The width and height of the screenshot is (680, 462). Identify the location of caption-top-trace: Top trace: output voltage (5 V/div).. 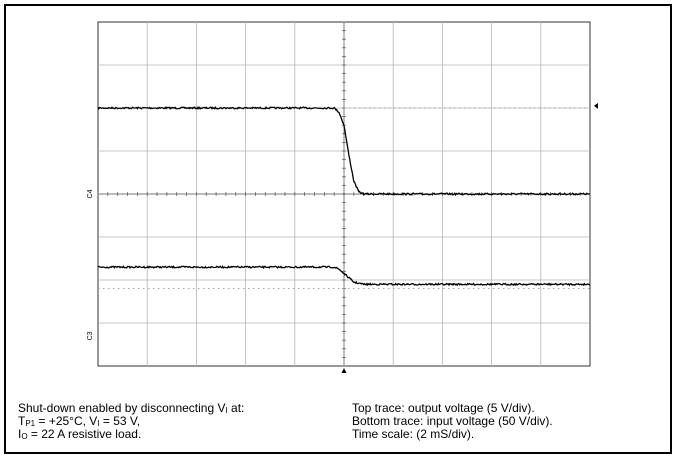
(443, 408).